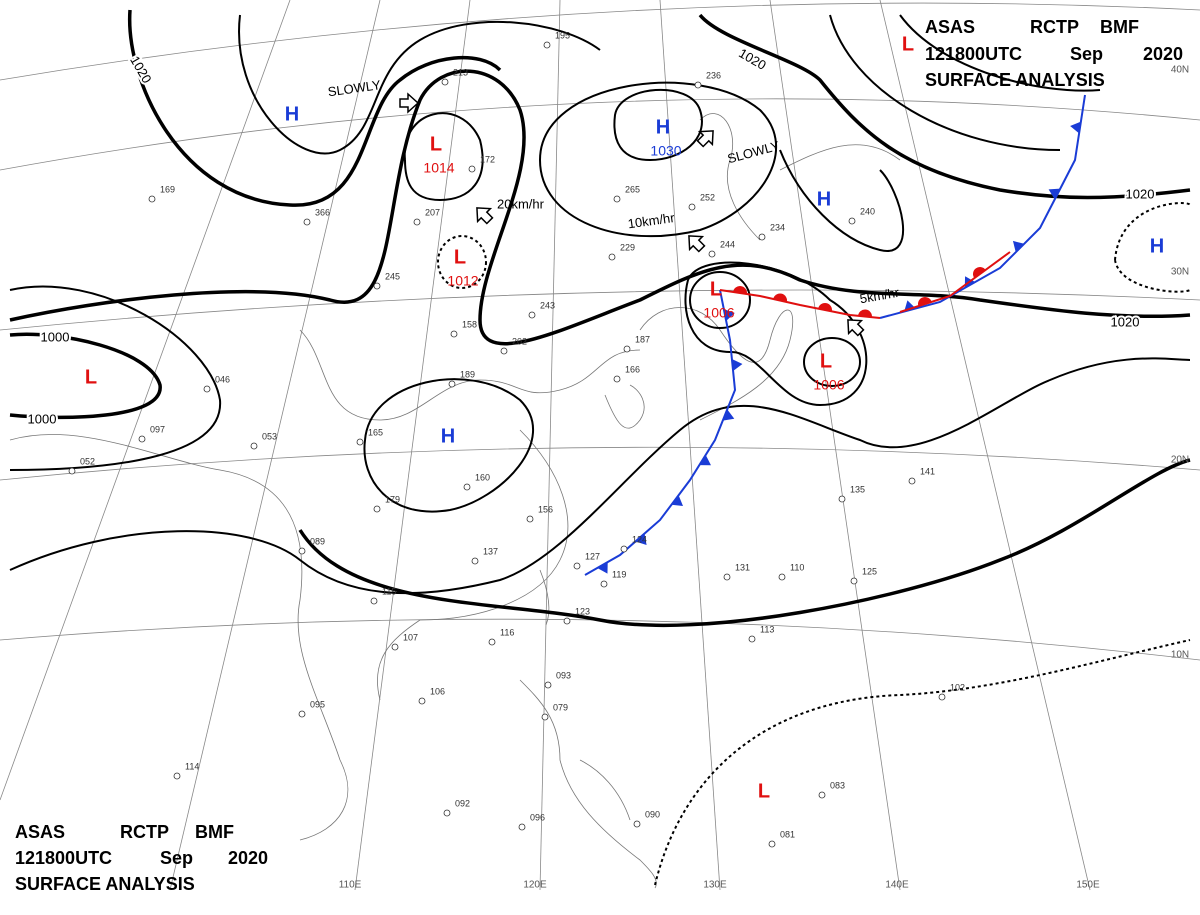 This screenshot has height=915, width=1200. I want to click on station-pressure: 052, so click(87, 461).